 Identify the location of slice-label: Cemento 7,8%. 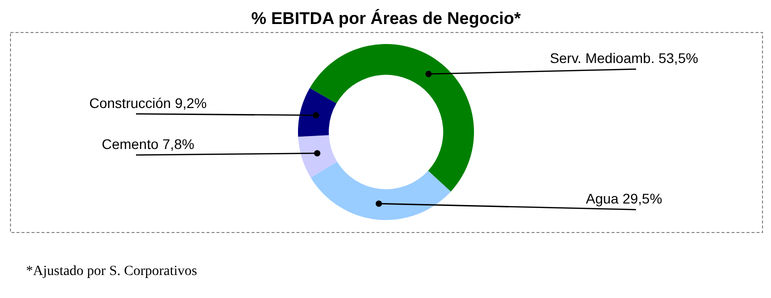
(148, 144).